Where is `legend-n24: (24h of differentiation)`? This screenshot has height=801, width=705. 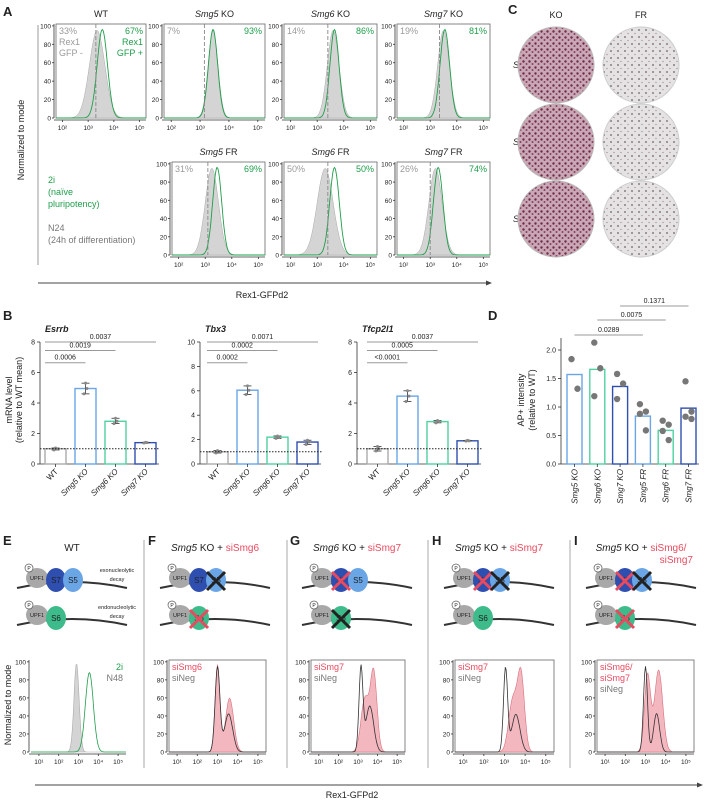 legend-n24: (24h of differentiation) is located at coordinates (91, 240).